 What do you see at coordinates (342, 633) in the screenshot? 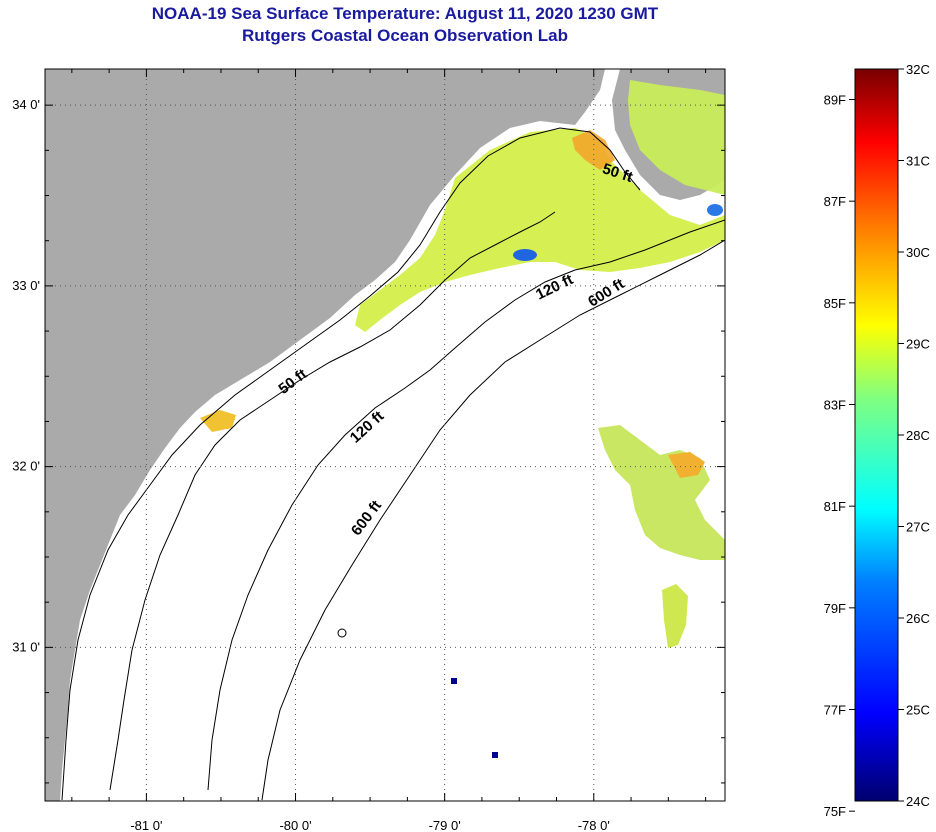
I see `island-marker` at bounding box center [342, 633].